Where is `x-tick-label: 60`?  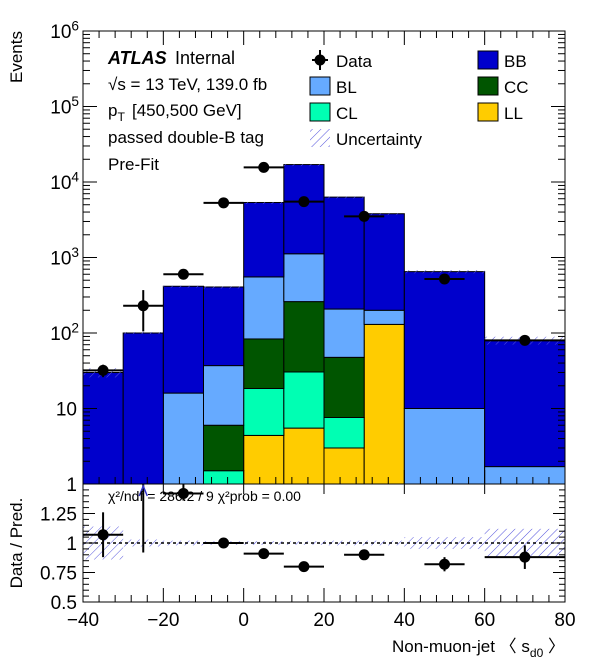 x-tick-label: 60 is located at coordinates (484, 620).